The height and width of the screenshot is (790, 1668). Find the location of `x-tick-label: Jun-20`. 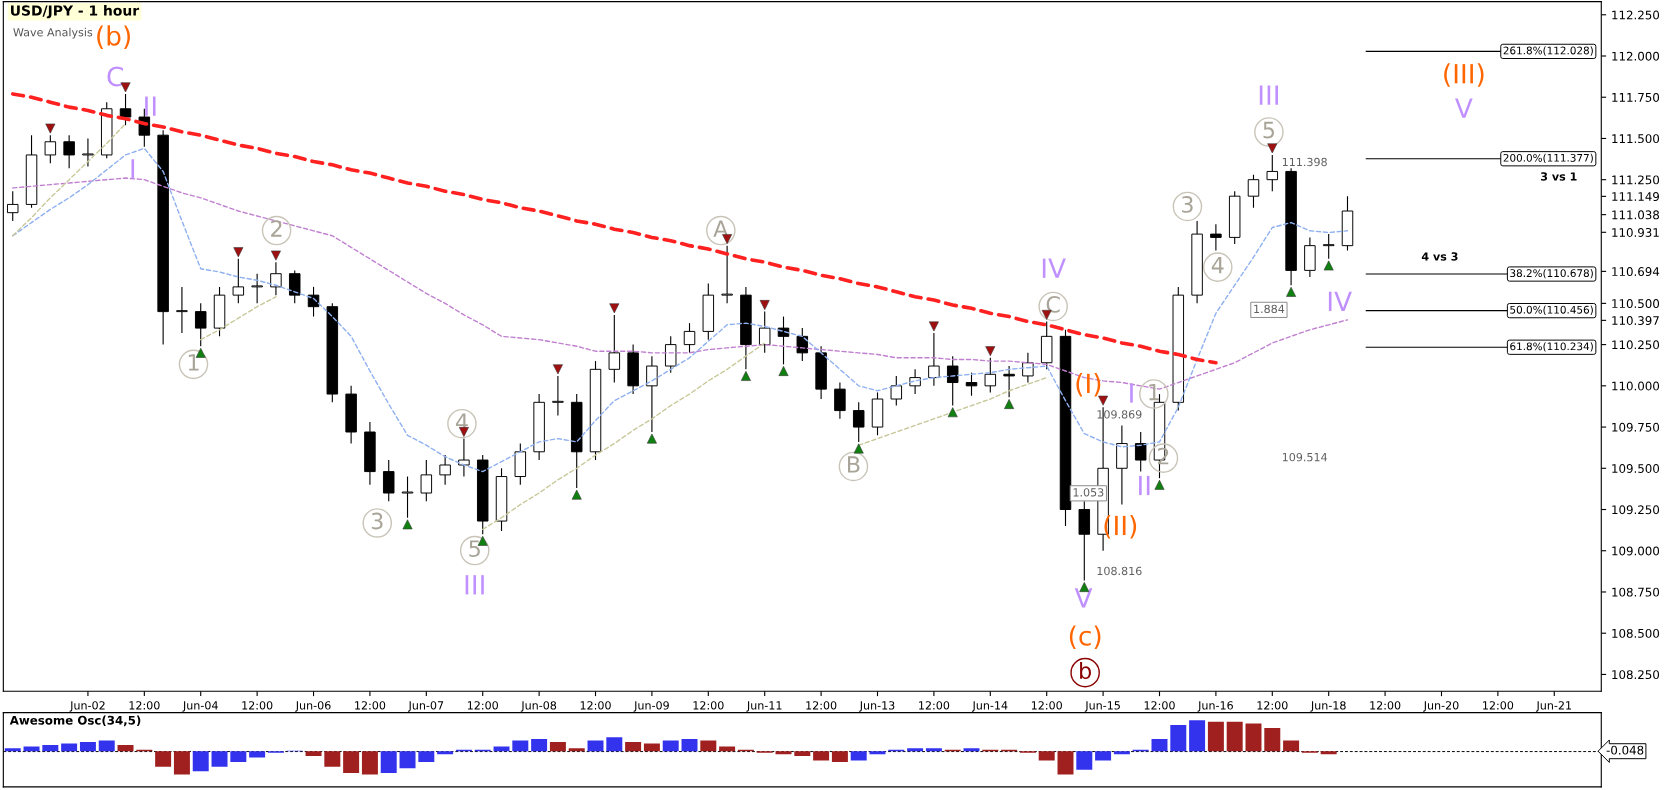

x-tick-label: Jun-20 is located at coordinates (1441, 706).